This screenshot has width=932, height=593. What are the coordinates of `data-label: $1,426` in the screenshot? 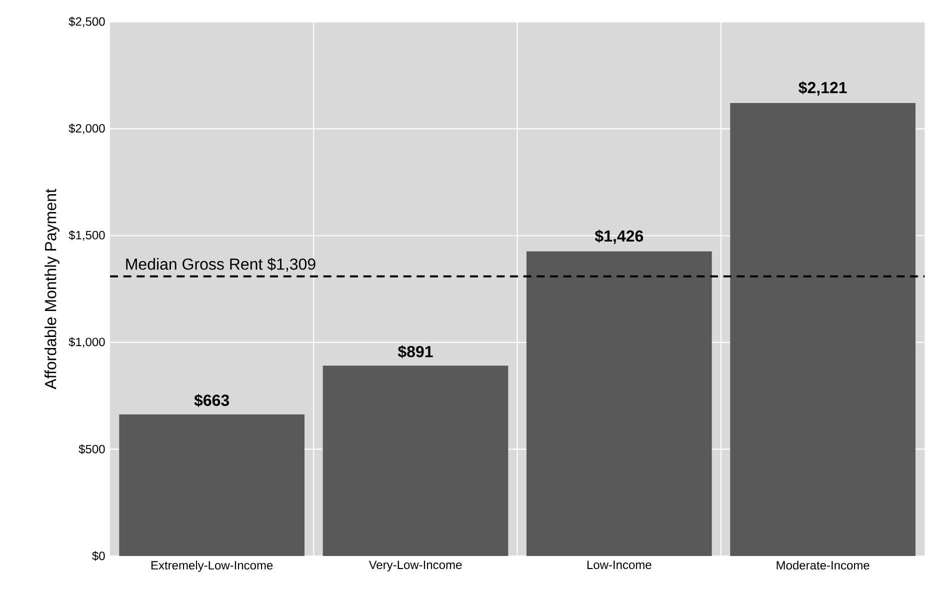 It's located at (619, 237).